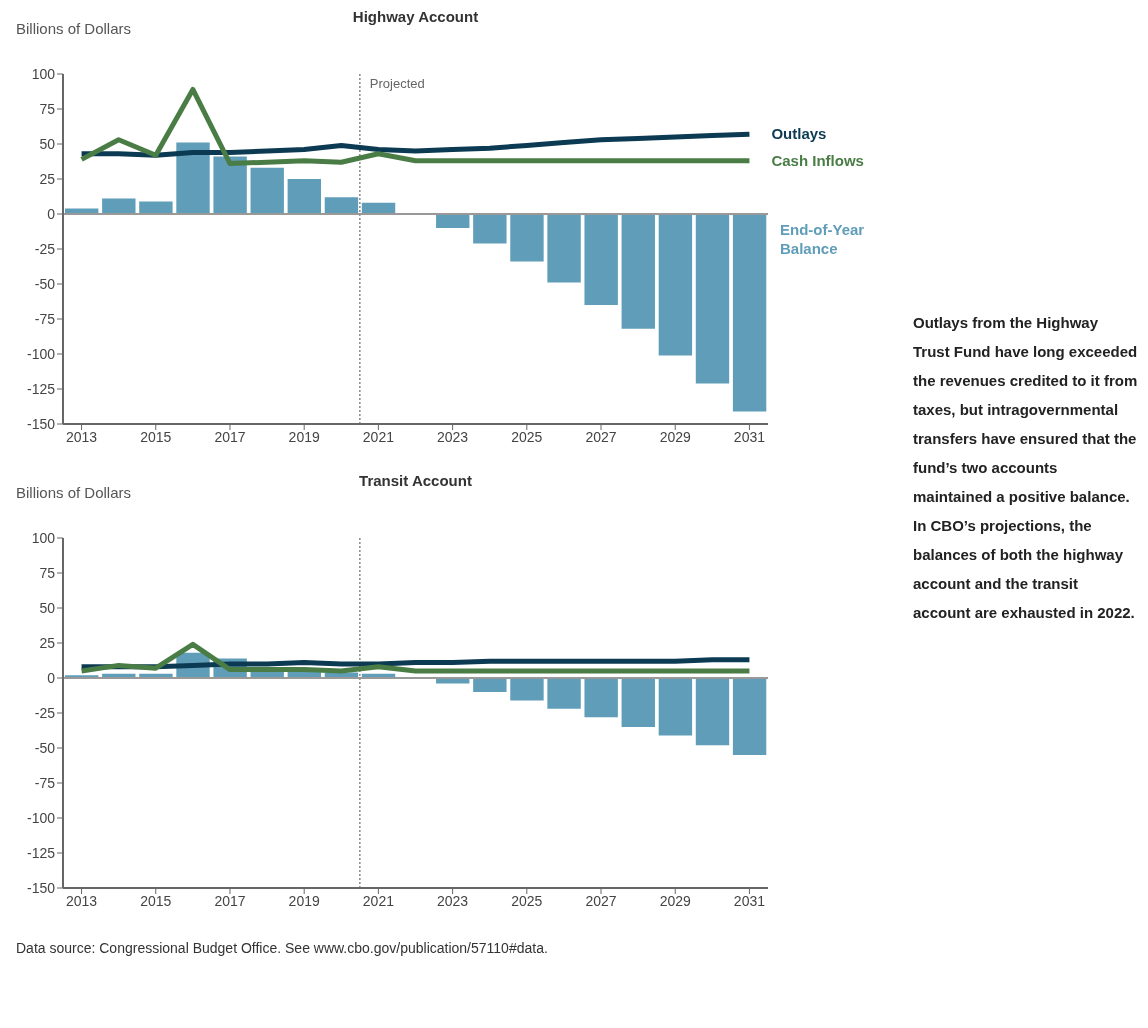 The image size is (1148, 1028). What do you see at coordinates (799, 134) in the screenshot?
I see `series-label: Outlays` at bounding box center [799, 134].